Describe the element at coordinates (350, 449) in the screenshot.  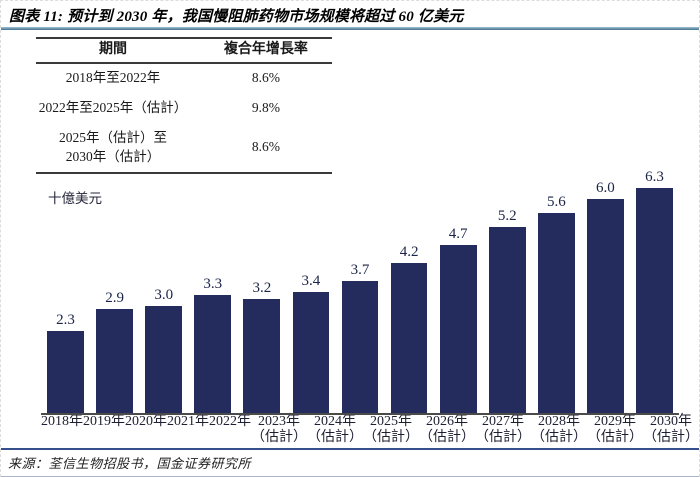
I see `source-divider` at that location.